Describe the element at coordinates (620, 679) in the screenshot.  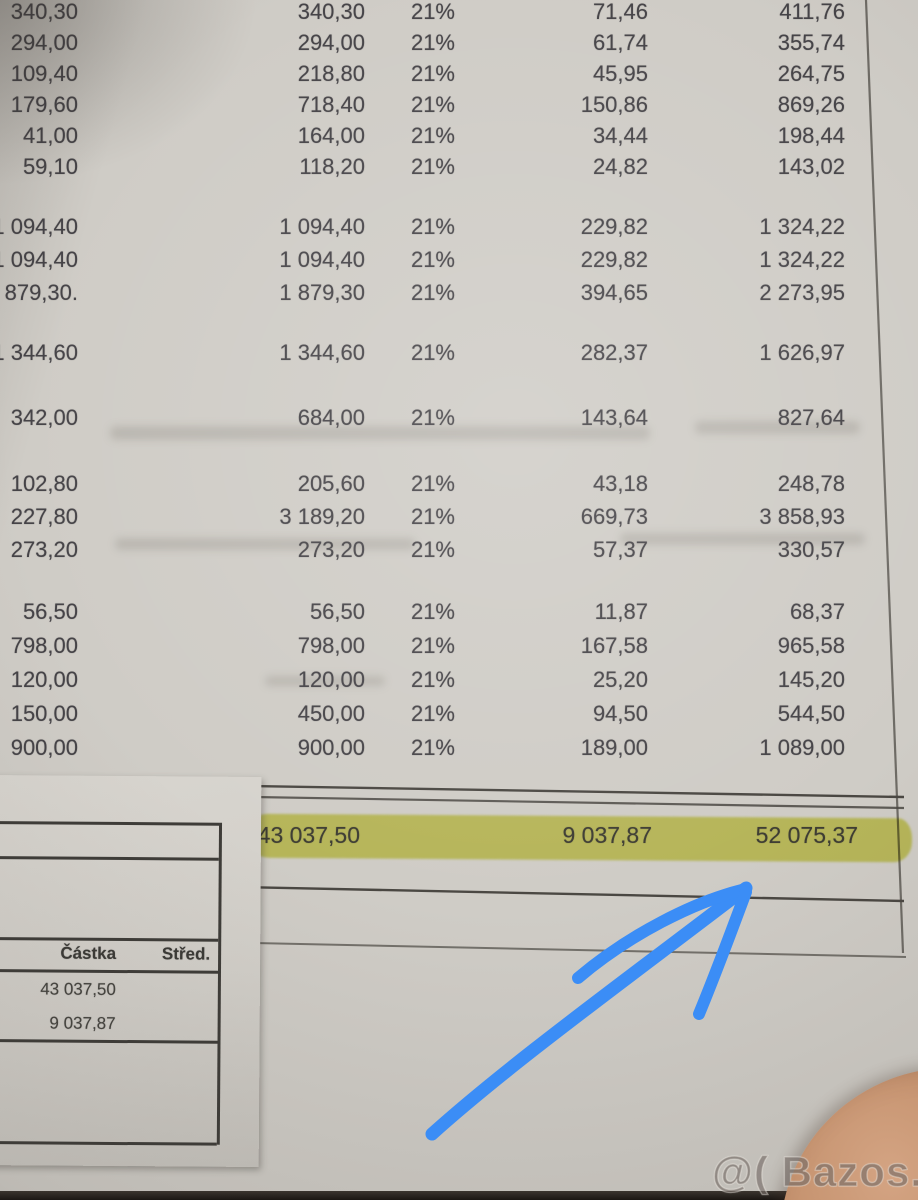
I see `cell-vat-amount: 25,20` at that location.